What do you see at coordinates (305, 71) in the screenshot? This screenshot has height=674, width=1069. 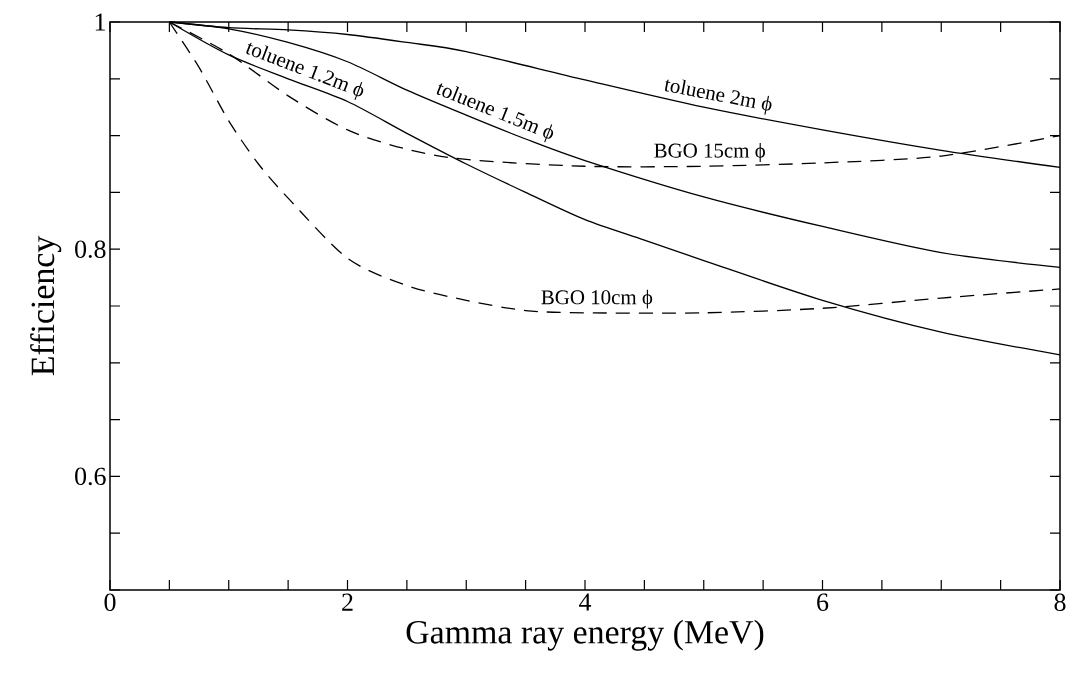 I see `legend-label: toluene 1.2m ϕ` at bounding box center [305, 71].